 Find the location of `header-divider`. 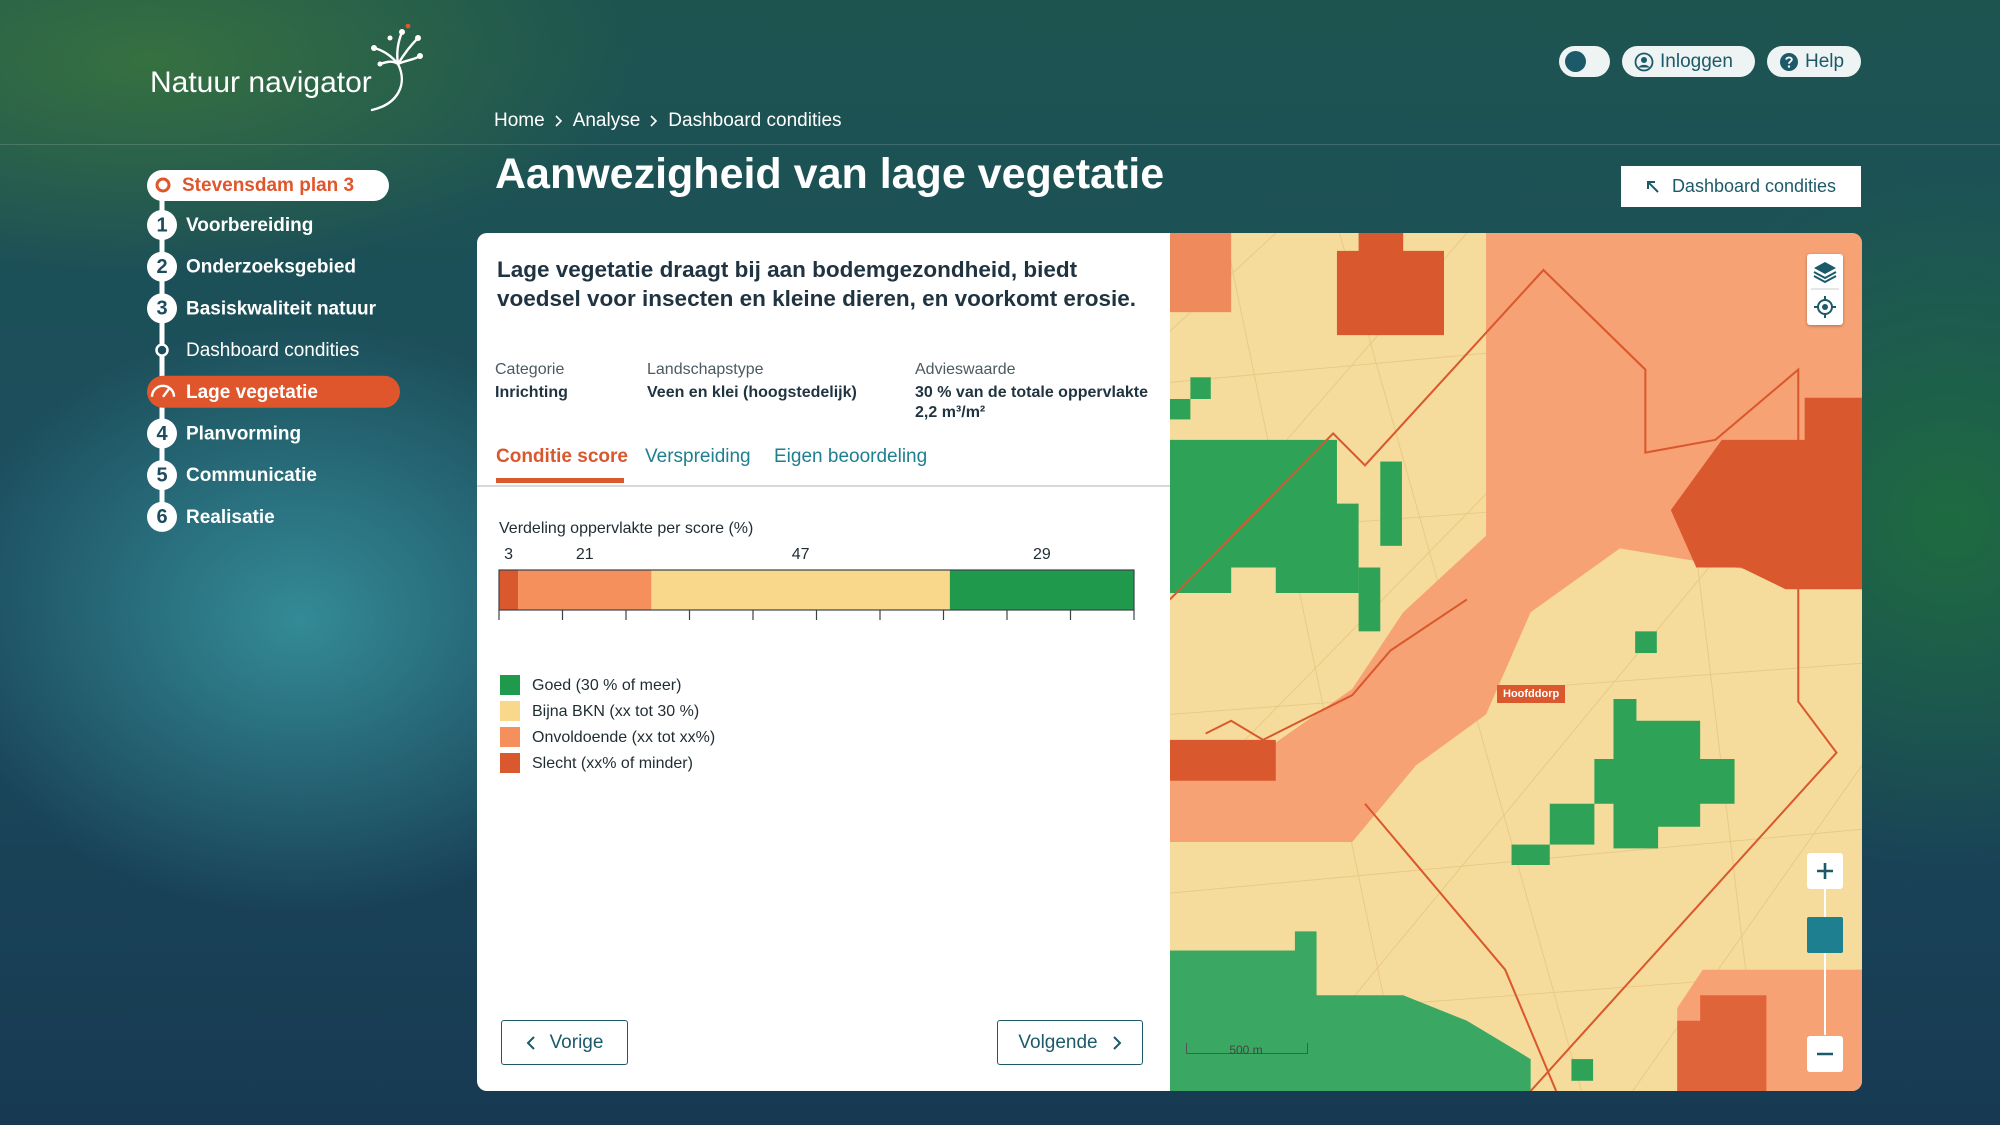

header-divider is located at coordinates (1000, 144).